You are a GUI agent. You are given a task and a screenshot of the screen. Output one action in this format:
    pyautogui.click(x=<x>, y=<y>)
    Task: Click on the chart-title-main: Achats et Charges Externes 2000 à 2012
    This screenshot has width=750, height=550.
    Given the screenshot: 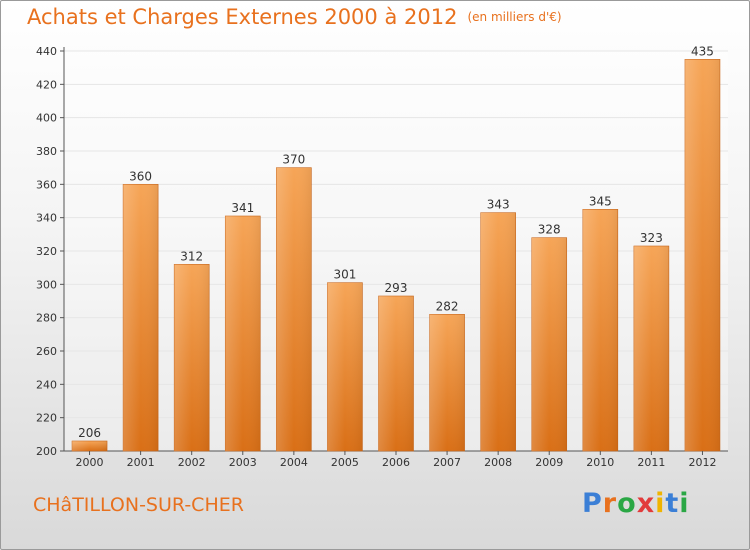 What is the action you would take?
    pyautogui.click(x=242, y=17)
    